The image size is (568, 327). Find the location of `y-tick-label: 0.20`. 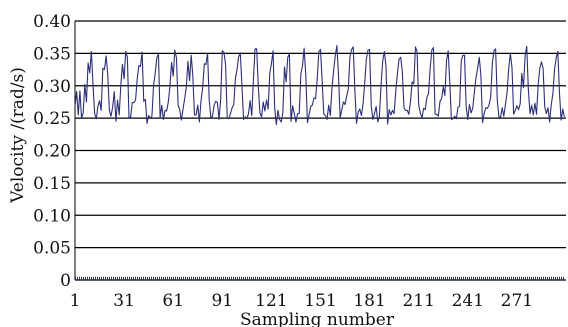

y-tick-label: 0.20 is located at coordinates (52, 152).